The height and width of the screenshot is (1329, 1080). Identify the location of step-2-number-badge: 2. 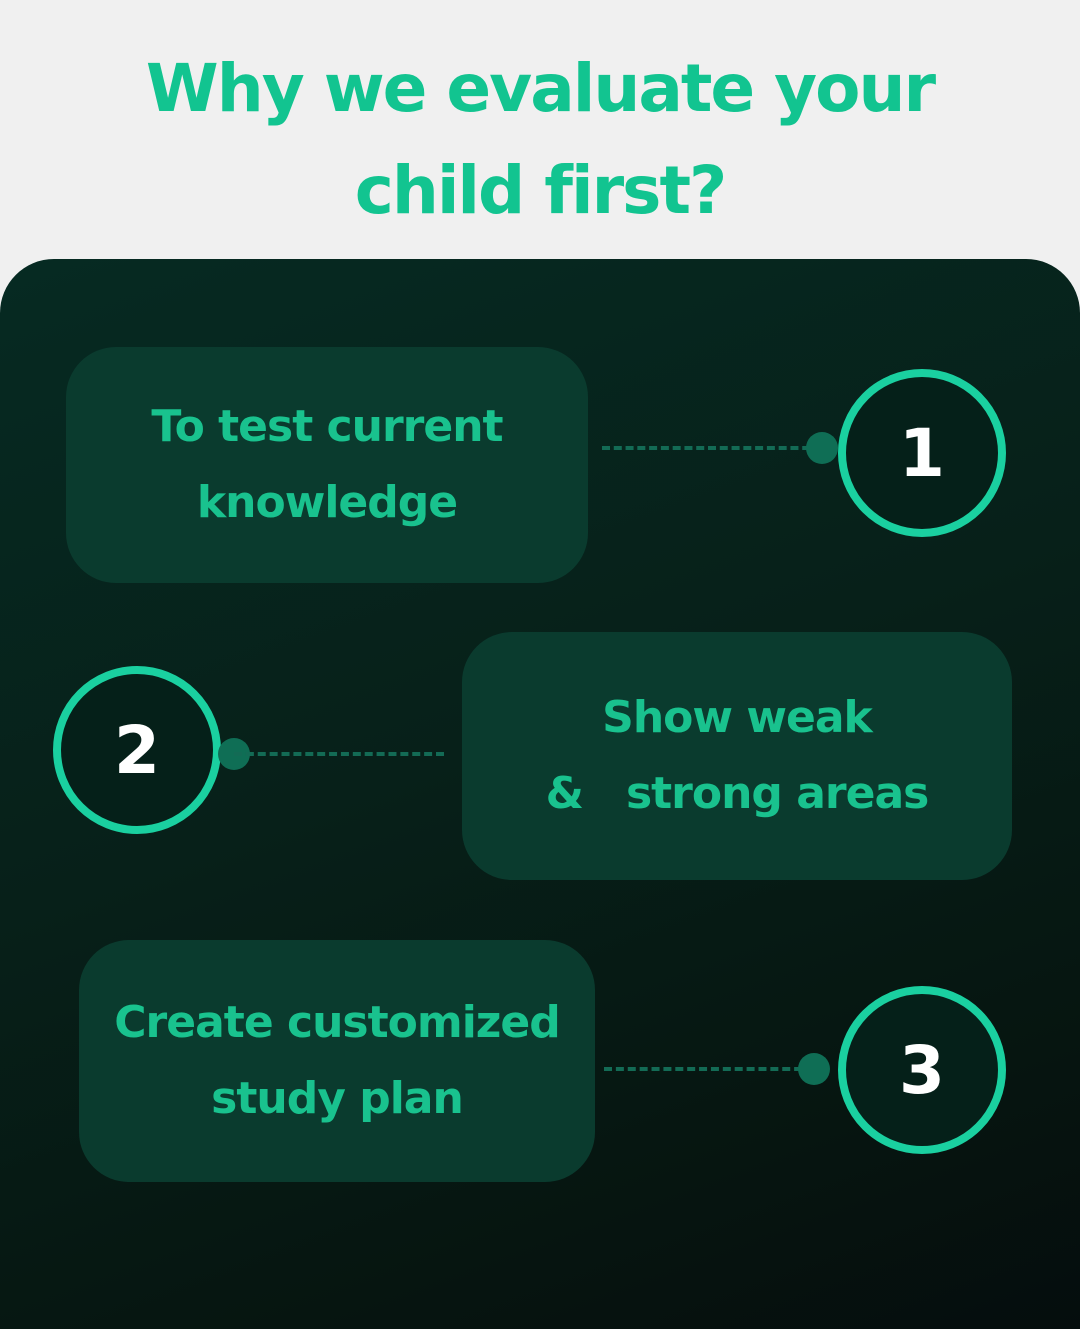
(137, 750).